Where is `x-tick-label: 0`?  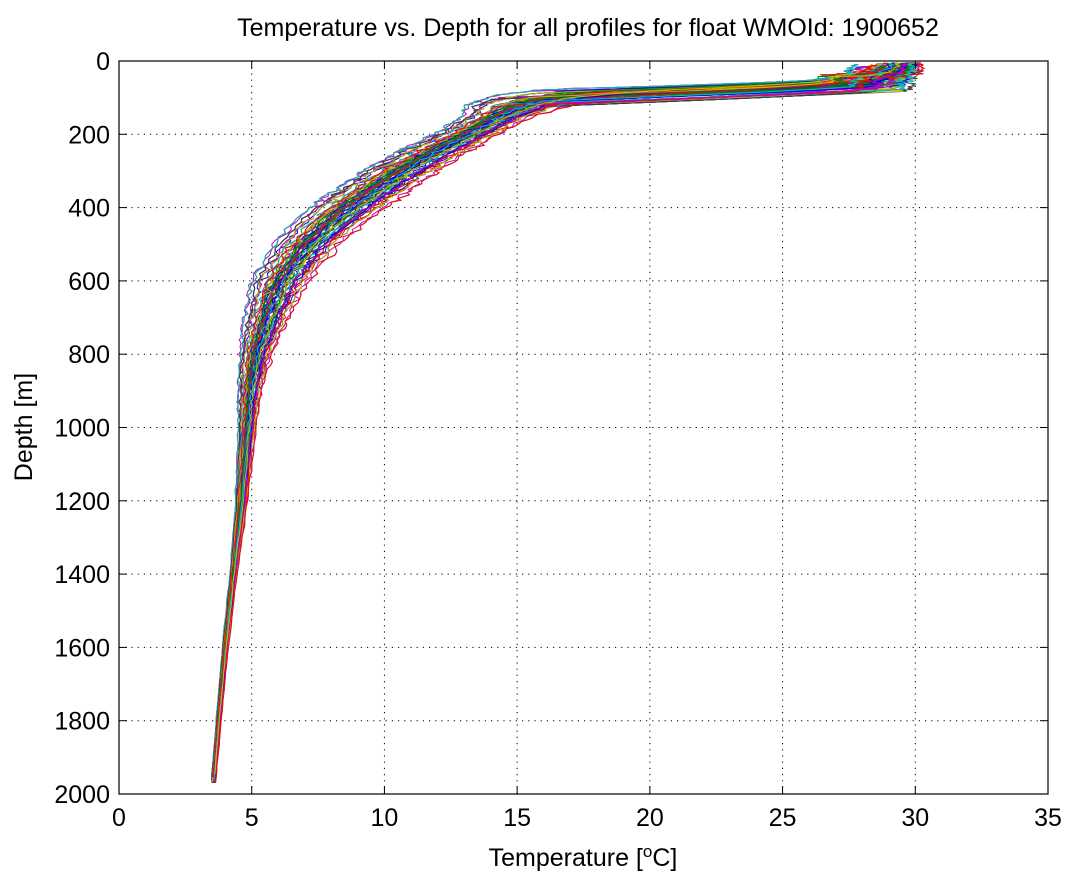
x-tick-label: 0 is located at coordinates (119, 818).